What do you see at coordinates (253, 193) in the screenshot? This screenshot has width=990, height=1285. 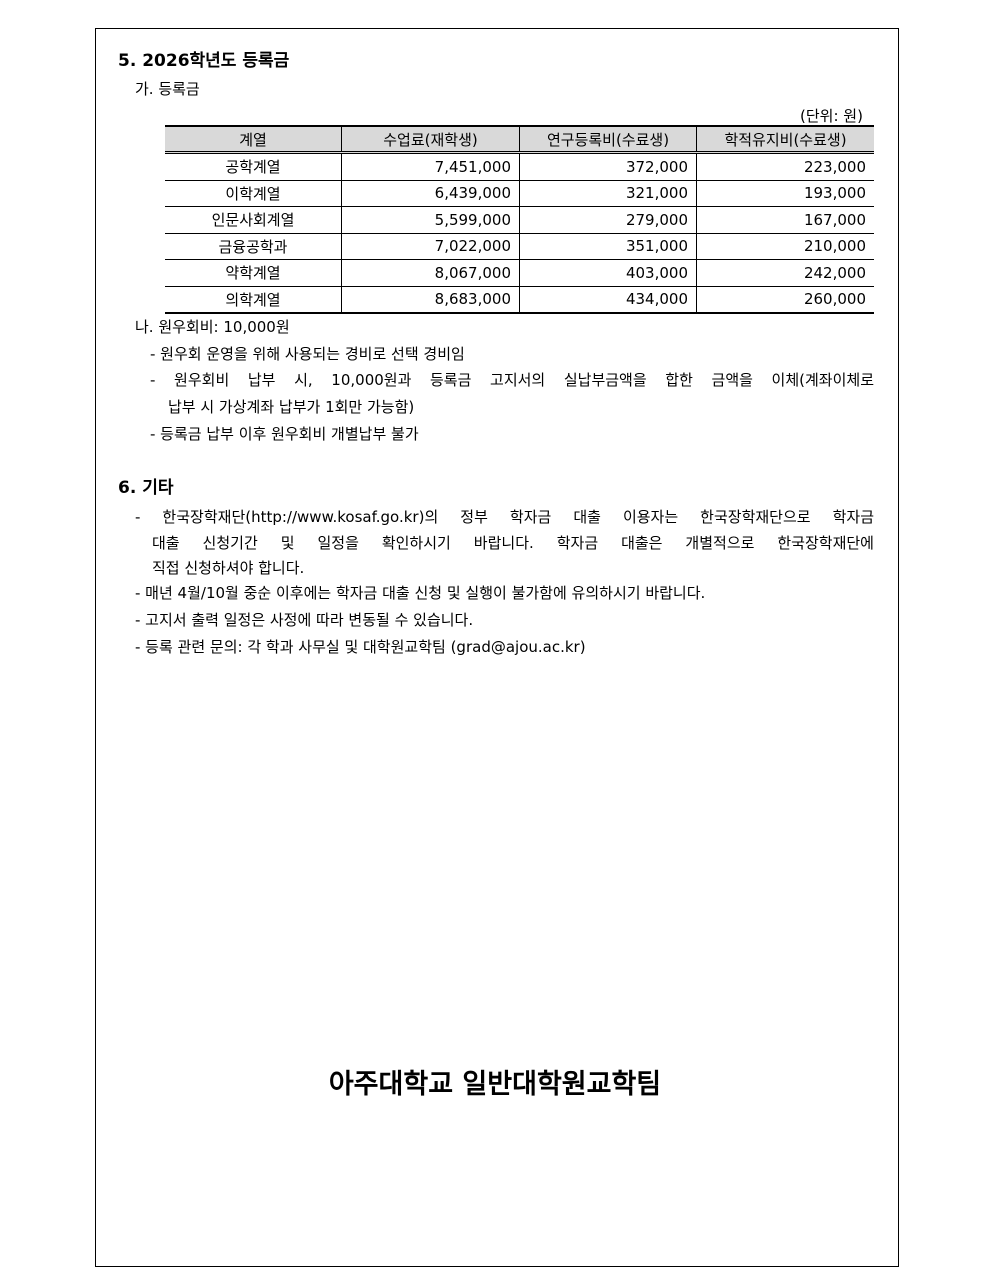 I see `table-cell: 이학계열` at bounding box center [253, 193].